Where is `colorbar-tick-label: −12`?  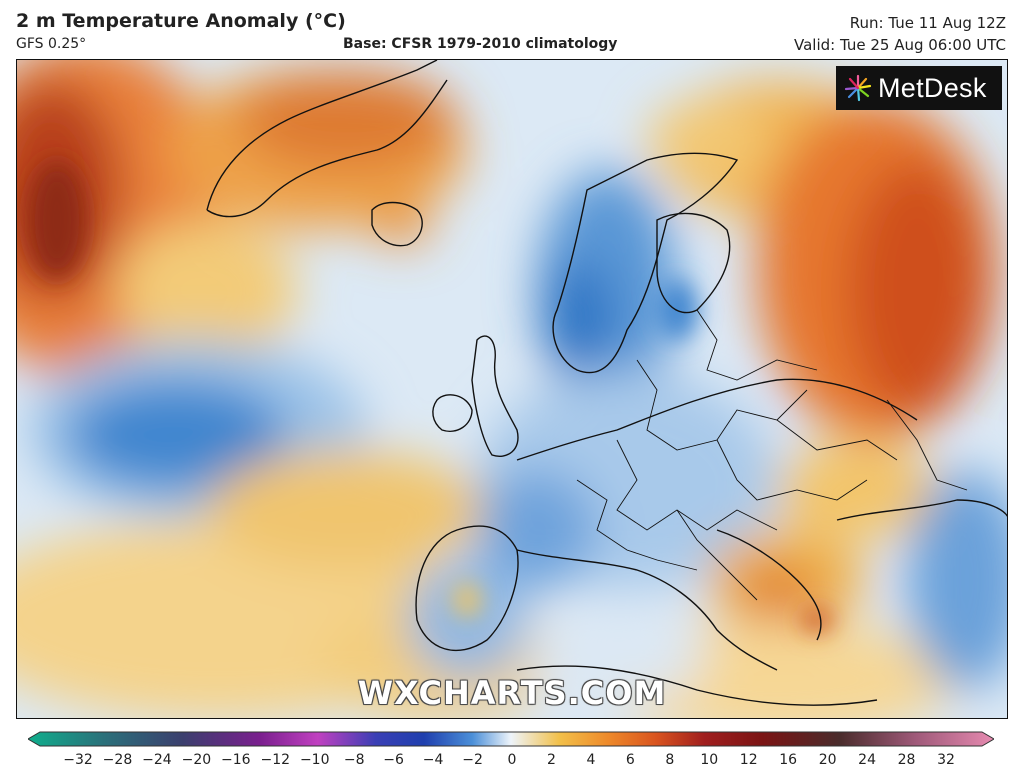 colorbar-tick-label: −12 is located at coordinates (275, 760).